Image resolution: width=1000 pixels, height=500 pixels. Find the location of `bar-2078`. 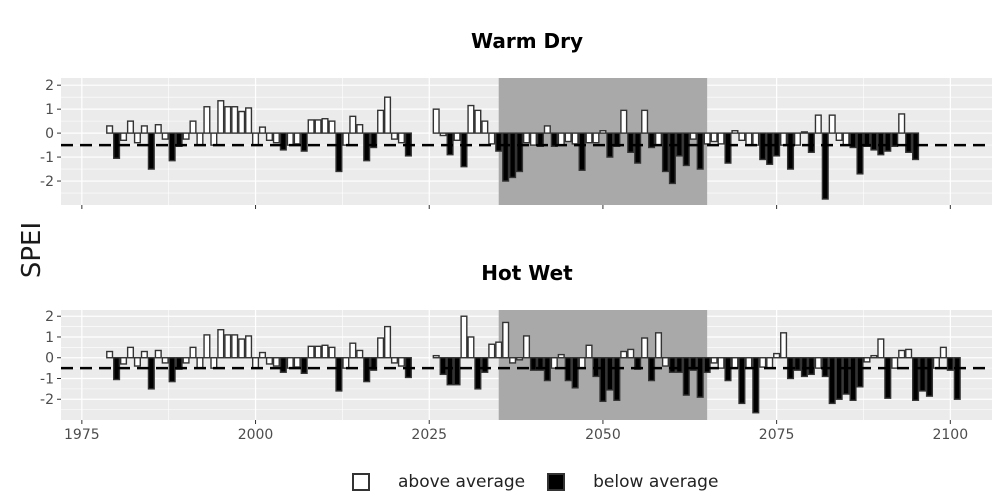

bar-2078 is located at coordinates (797, 364).